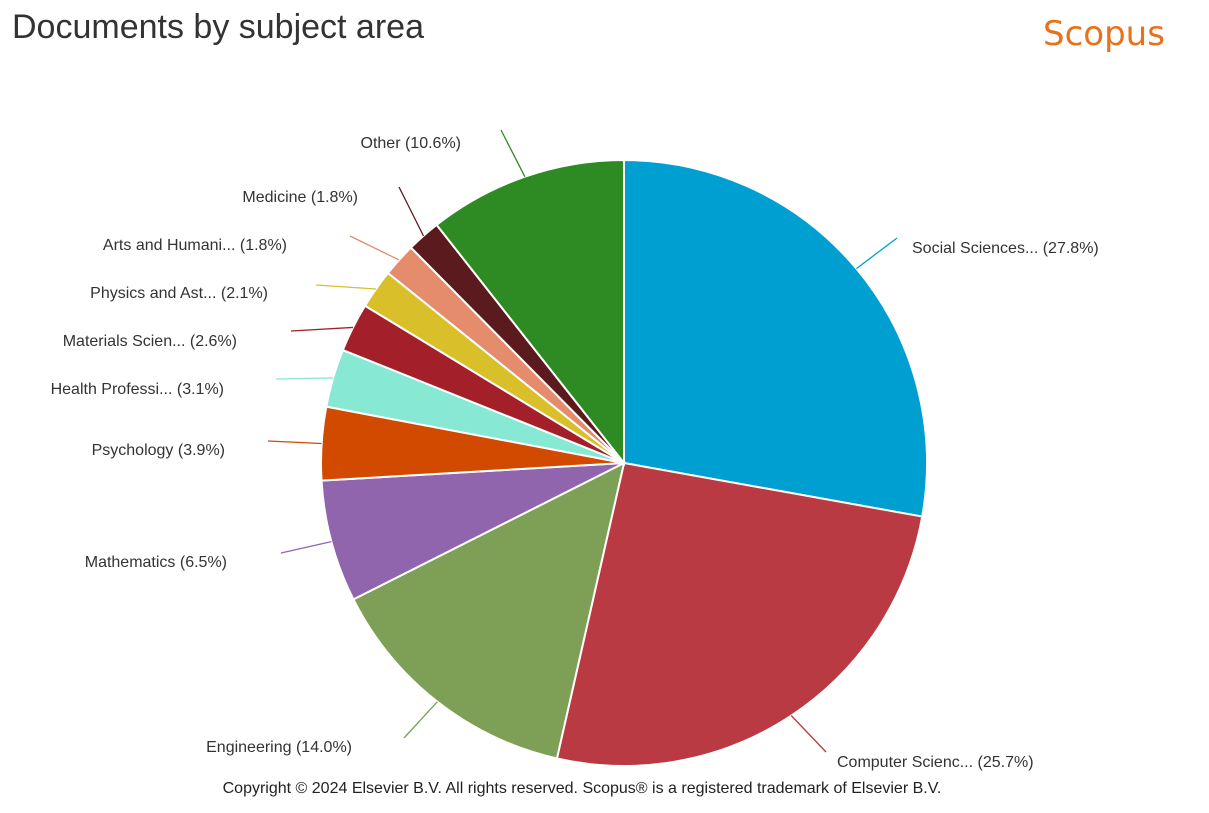  What do you see at coordinates (279, 747) in the screenshot?
I see `slice-label: Engineering (14.0%)` at bounding box center [279, 747].